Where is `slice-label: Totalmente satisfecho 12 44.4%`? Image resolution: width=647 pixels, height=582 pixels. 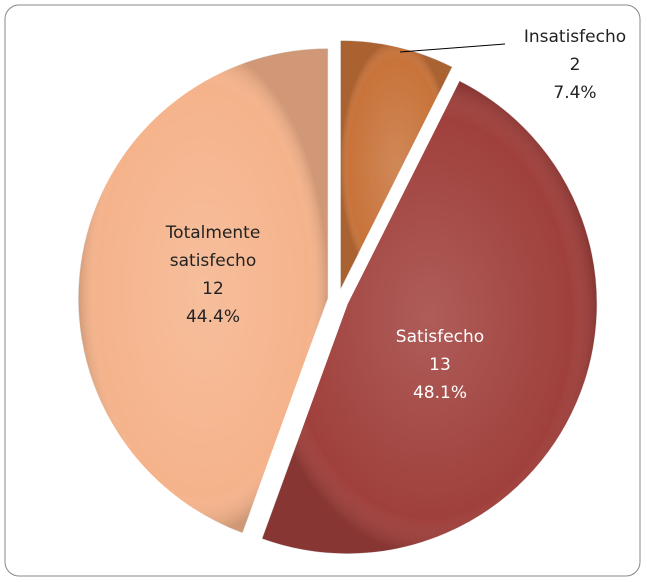 slice-label: Totalmente satisfecho 12 44.4% is located at coordinates (213, 275).